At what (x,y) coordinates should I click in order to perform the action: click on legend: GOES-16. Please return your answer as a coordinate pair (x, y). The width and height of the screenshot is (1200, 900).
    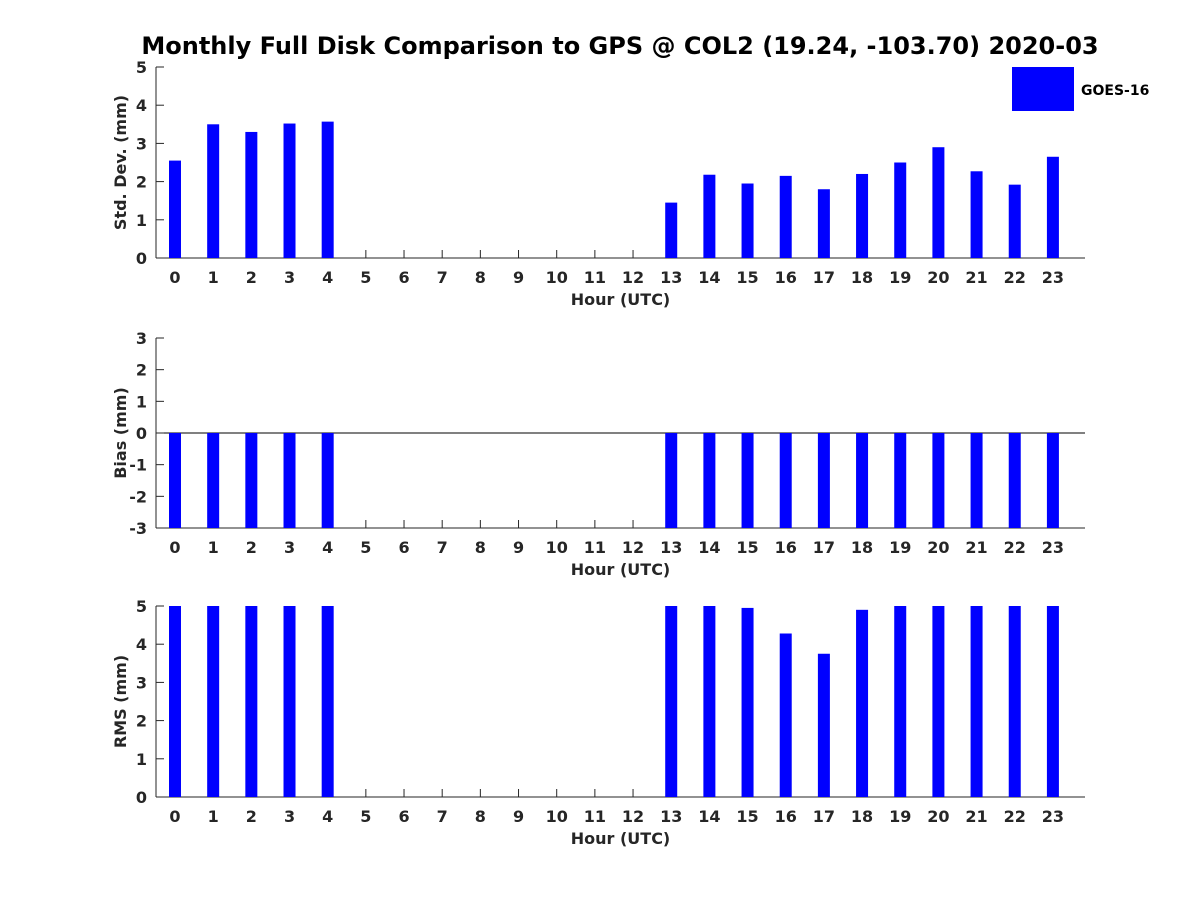
    Looking at the image, I should click on (1080, 89).